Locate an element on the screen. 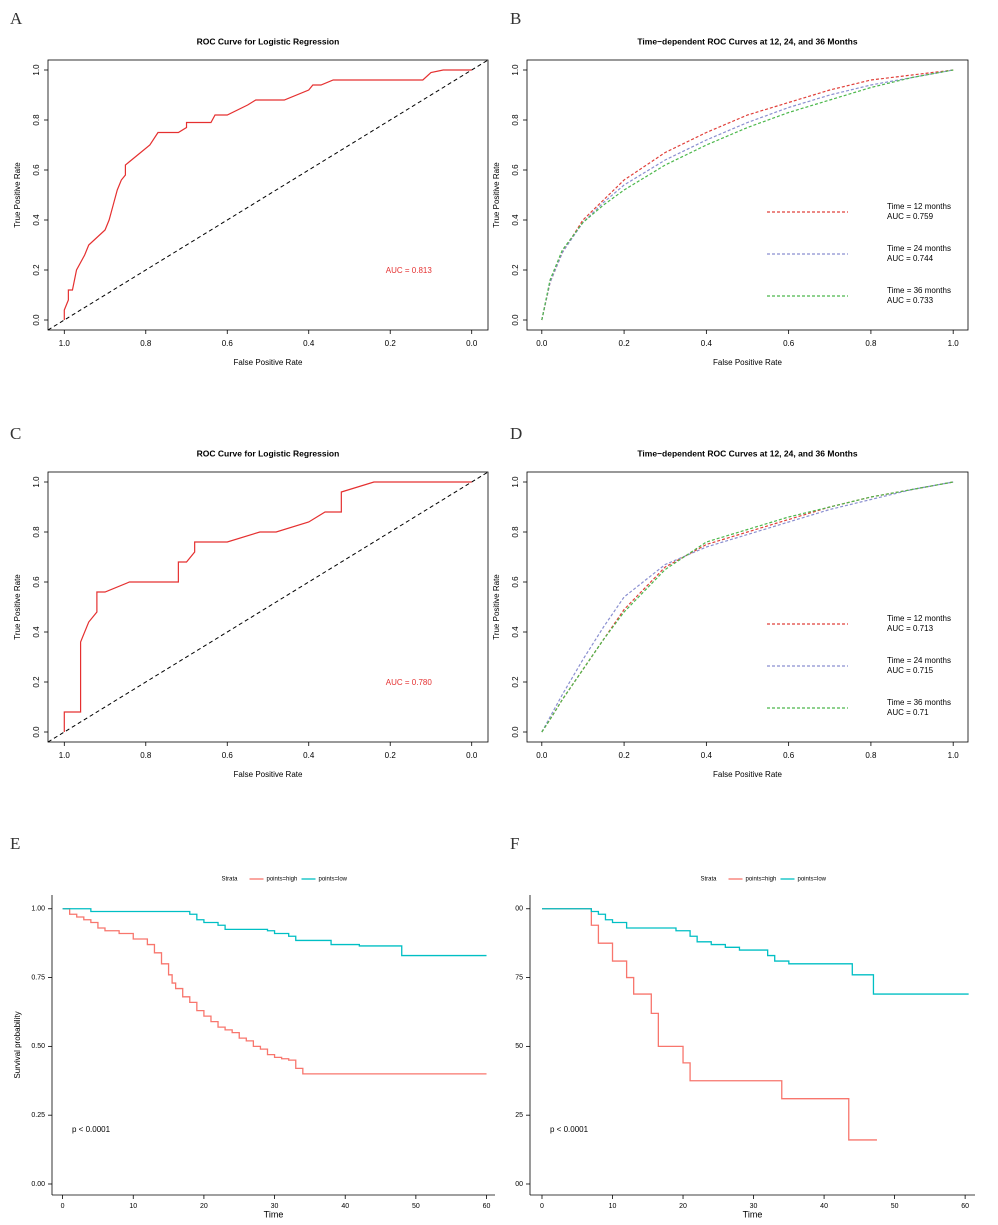 The width and height of the screenshot is (998, 1225). chart-title: ROC Curve for Logistic Regression is located at coordinates (268, 41).